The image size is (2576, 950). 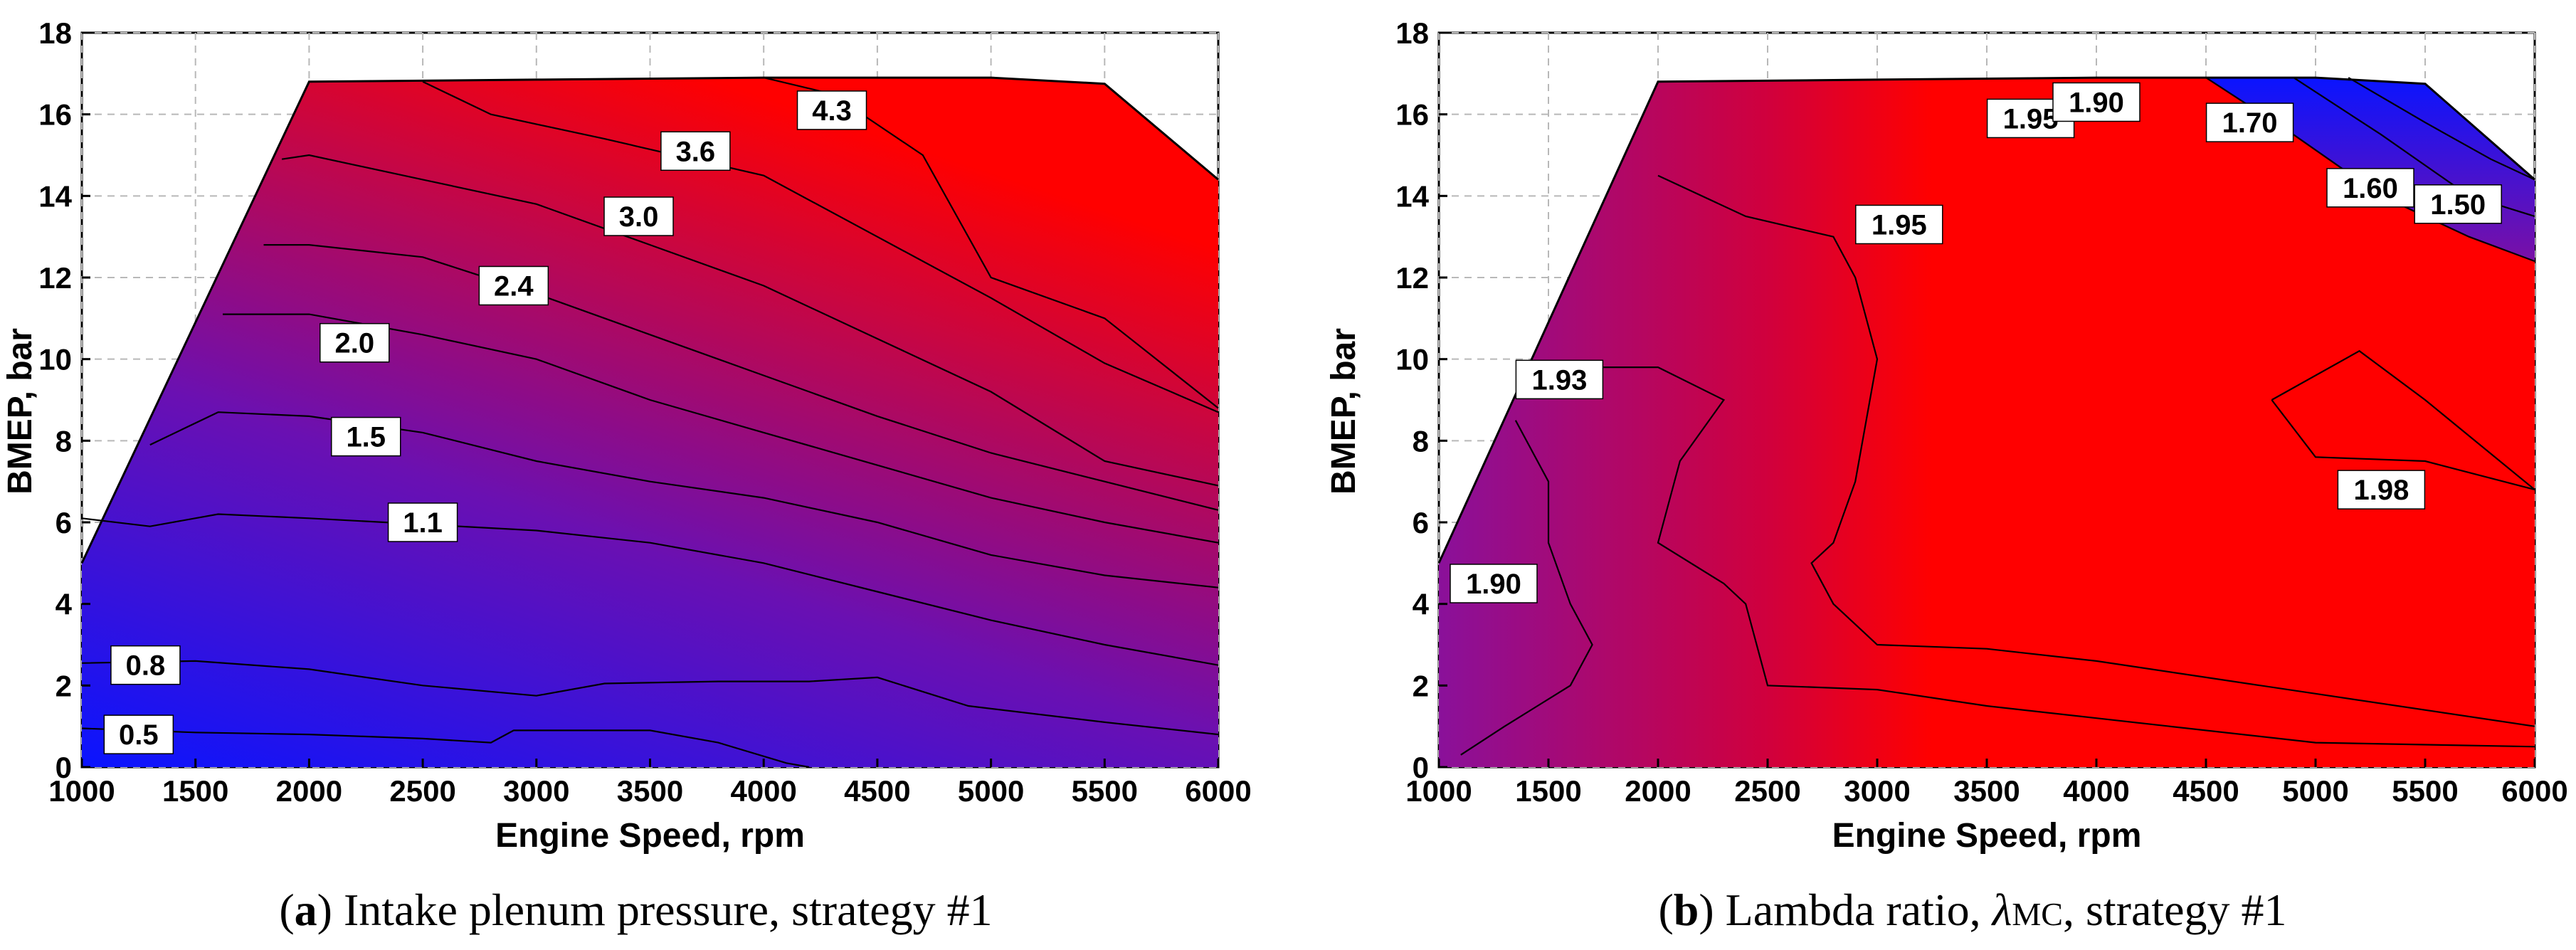 I want to click on x-tick-label: 4000, so click(x=763, y=791).